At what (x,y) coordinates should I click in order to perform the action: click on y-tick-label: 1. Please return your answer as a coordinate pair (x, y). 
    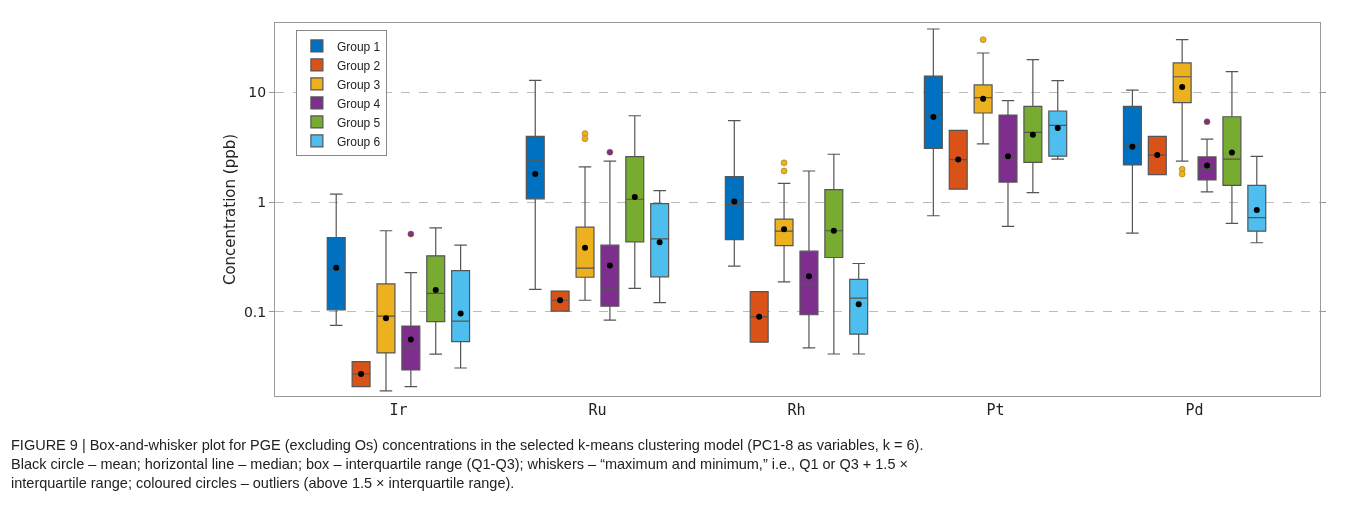
    Looking at the image, I should click on (262, 201).